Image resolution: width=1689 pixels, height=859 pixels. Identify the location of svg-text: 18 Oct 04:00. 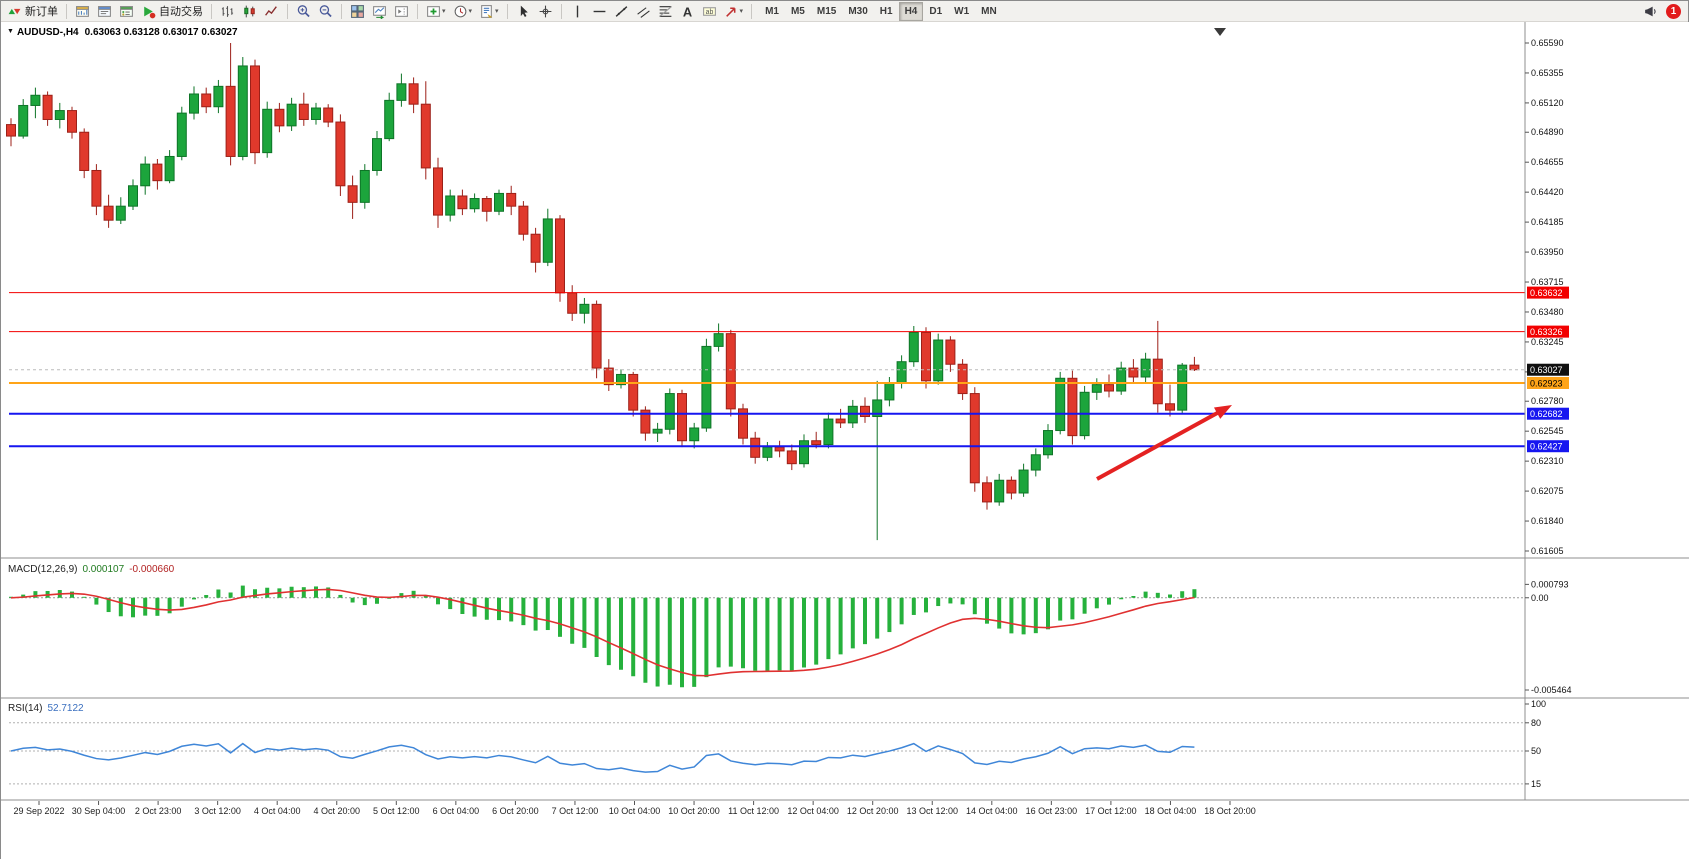
(1171, 811).